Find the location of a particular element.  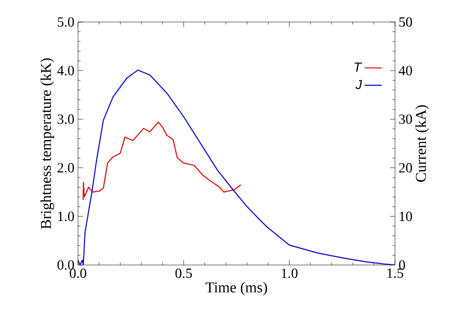

x-tick-label: 0.0 is located at coordinates (78, 273).